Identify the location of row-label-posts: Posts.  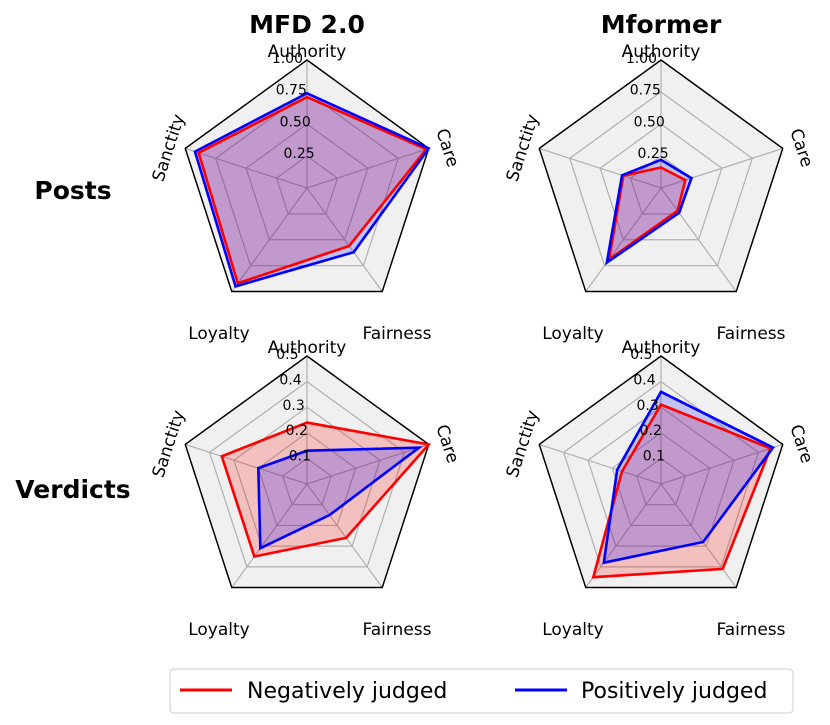
(72, 190).